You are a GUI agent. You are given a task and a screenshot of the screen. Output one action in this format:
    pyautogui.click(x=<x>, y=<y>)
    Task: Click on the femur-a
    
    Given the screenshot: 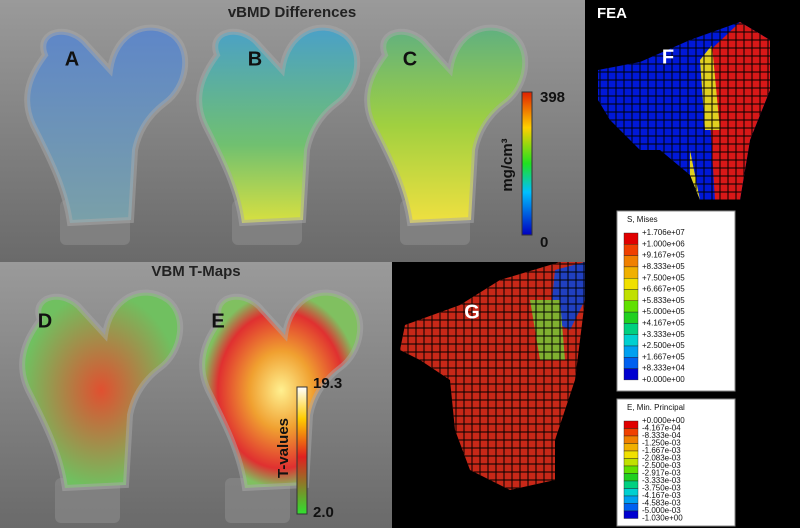 What is the action you would take?
    pyautogui.click(x=106, y=136)
    